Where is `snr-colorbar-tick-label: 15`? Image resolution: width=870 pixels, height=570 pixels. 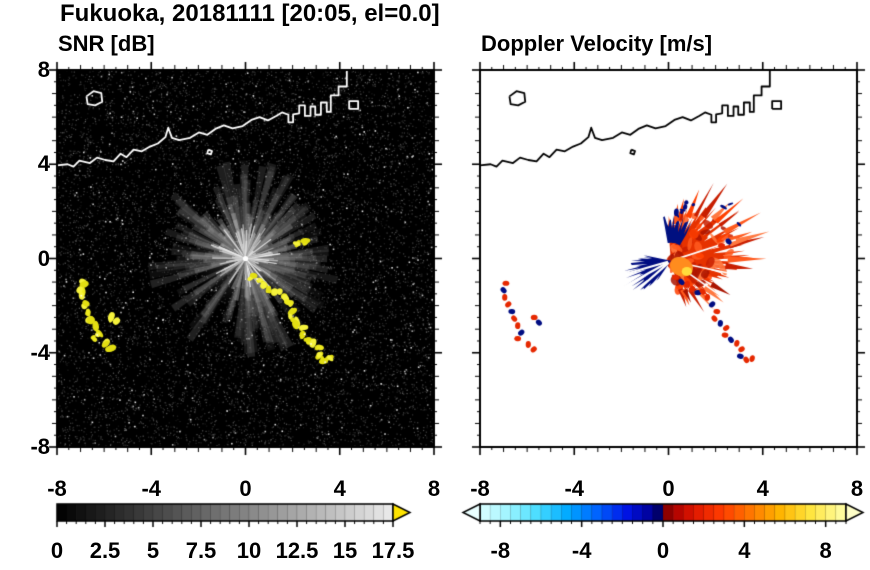
snr-colorbar-tick-label: 15 is located at coordinates (345, 550).